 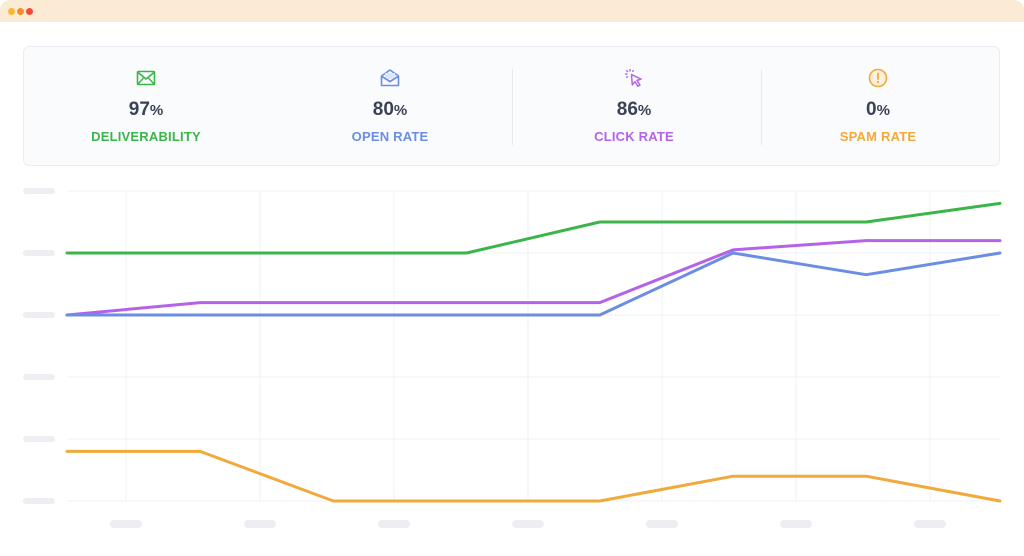 I want to click on stat-spam-rate: 0% SPAM RATE, so click(x=878, y=107).